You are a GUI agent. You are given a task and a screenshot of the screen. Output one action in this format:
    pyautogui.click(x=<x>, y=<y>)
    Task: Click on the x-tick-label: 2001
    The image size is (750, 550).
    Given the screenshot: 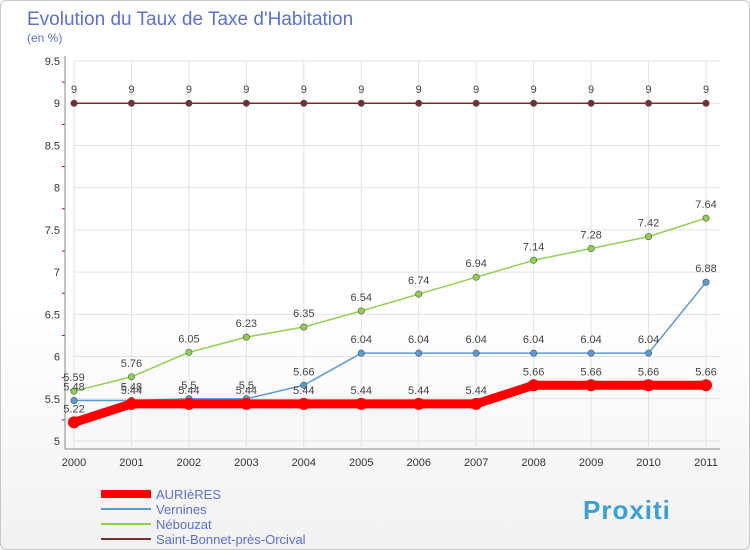 What is the action you would take?
    pyautogui.click(x=131, y=463)
    